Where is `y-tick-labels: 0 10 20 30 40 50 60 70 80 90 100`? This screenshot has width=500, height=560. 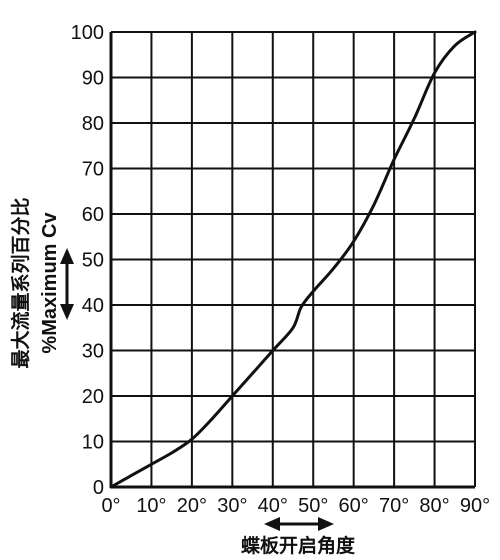 y-tick-labels: 0 10 20 30 40 50 60 70 80 90 100 is located at coordinates (87, 260).